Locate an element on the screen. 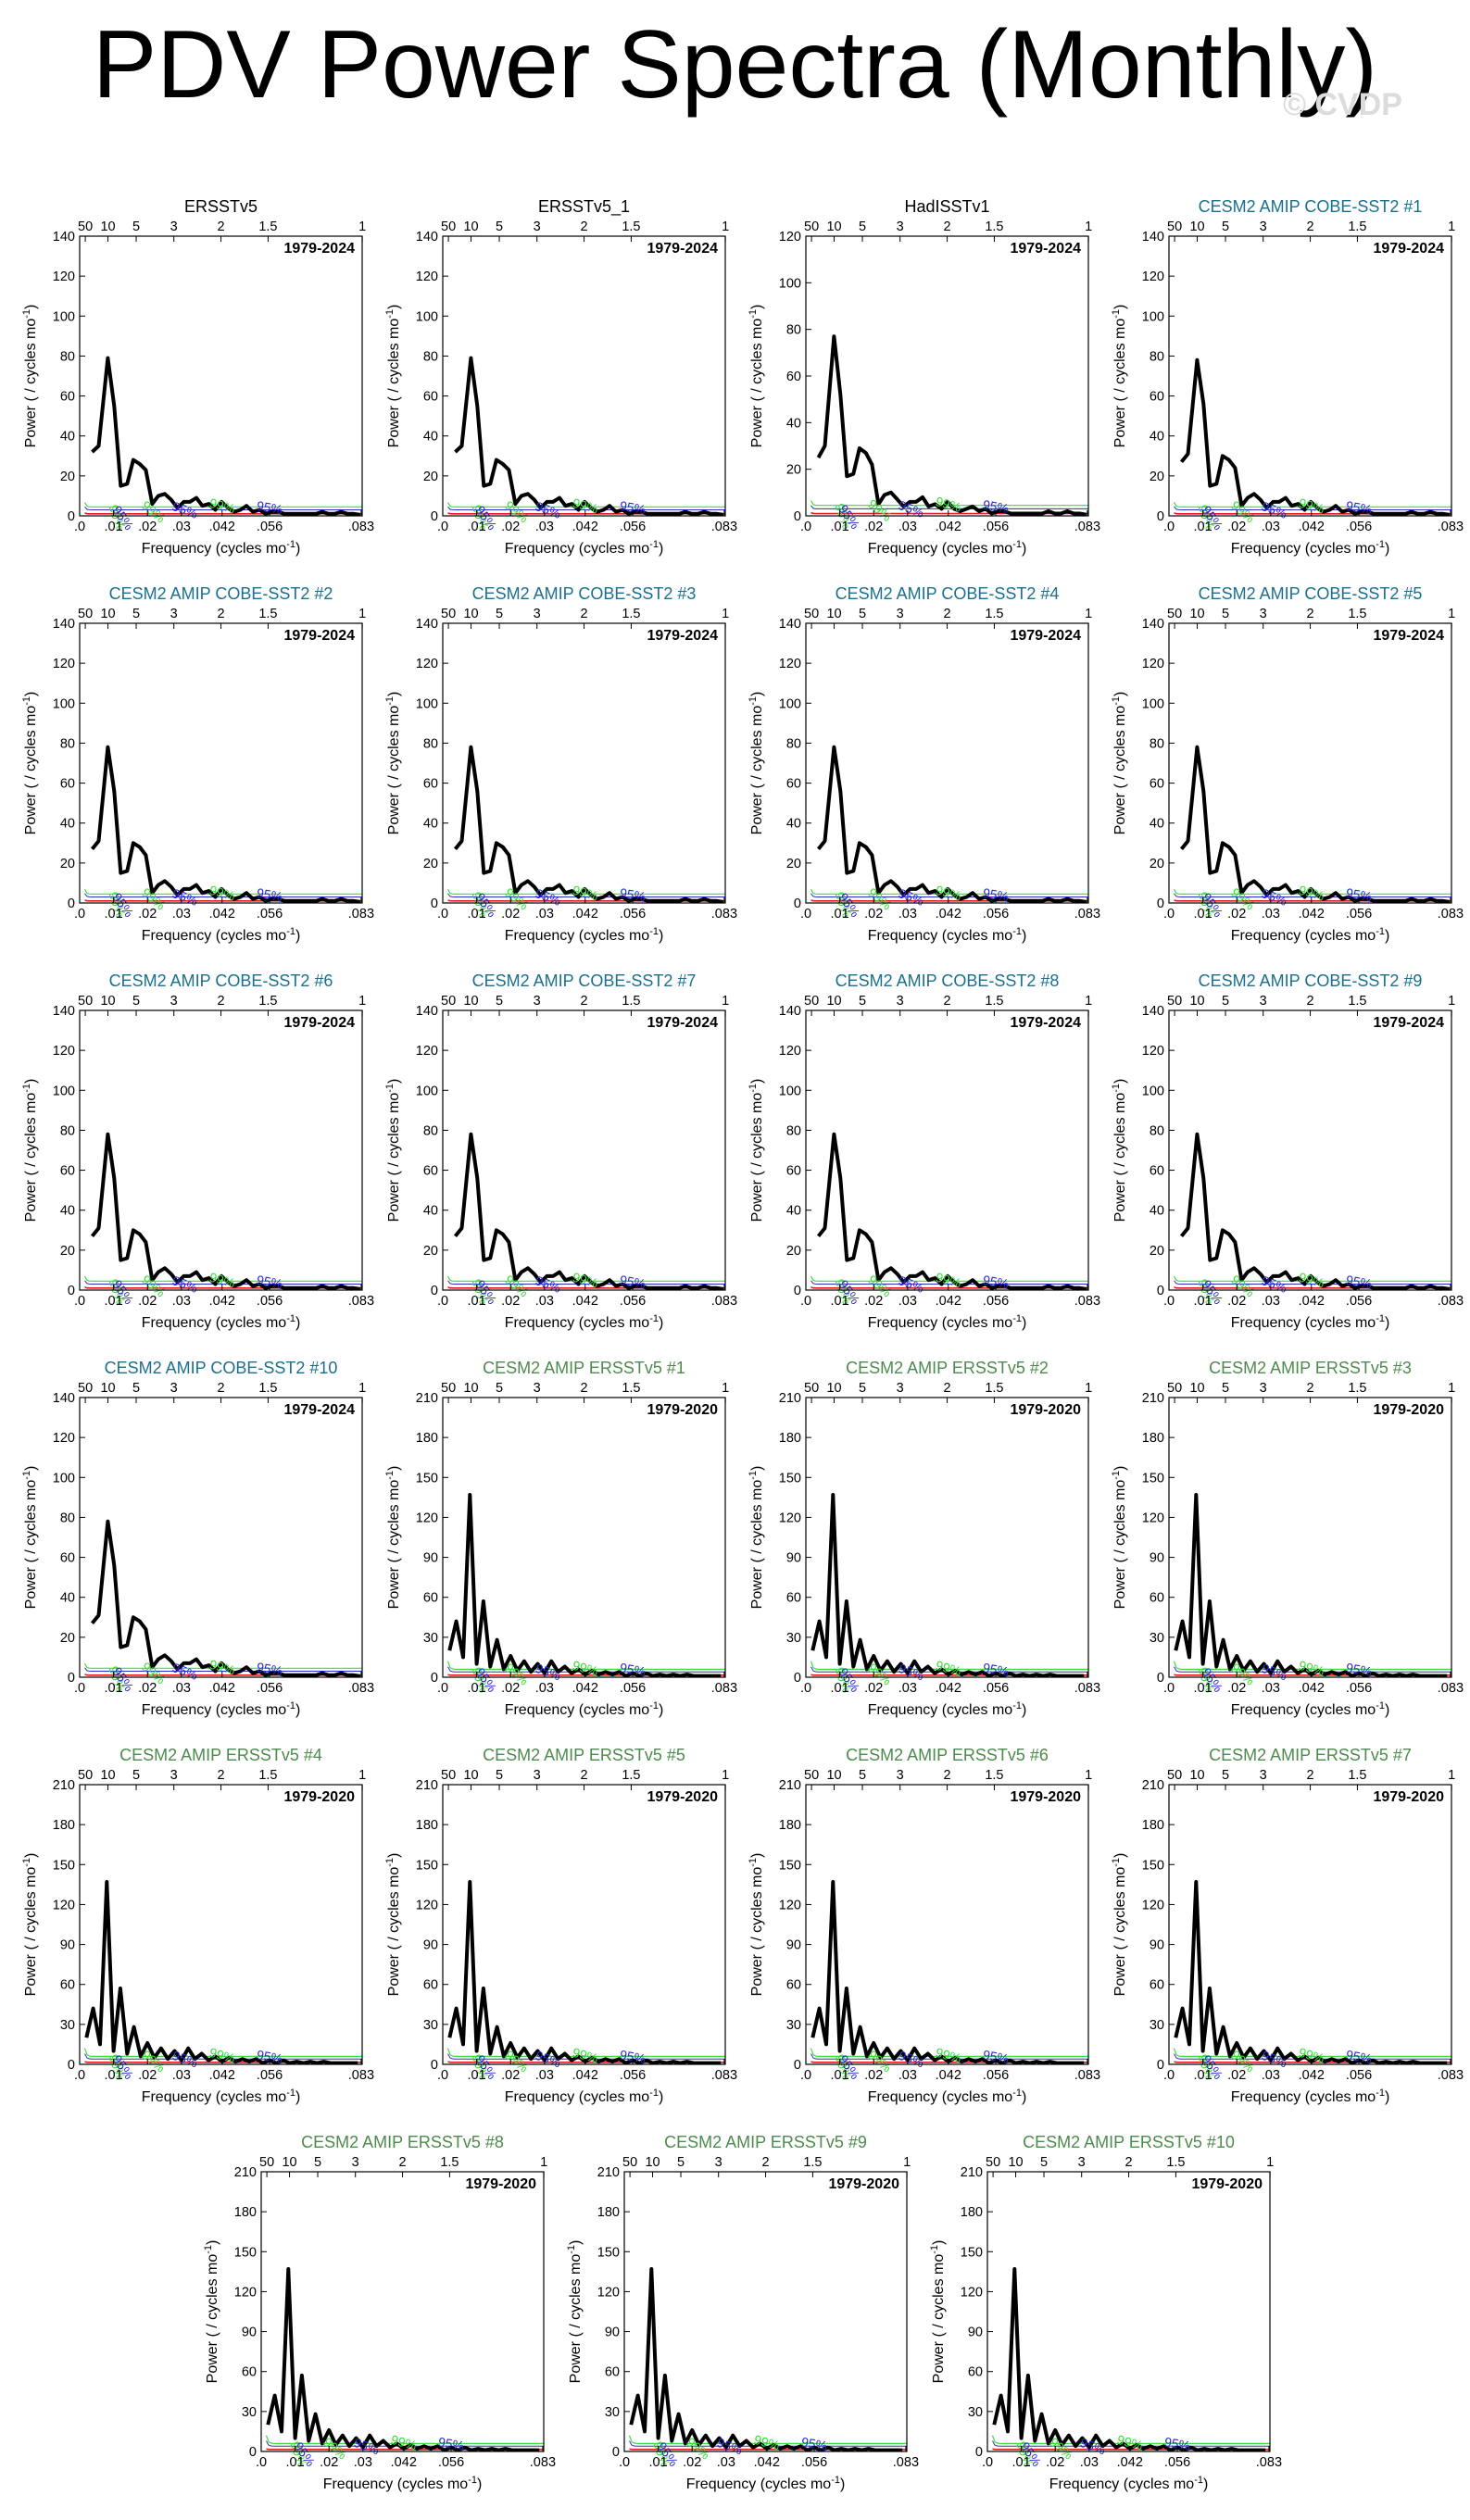 This screenshot has width=1470, height=2520. page-title: PDV Power Spectra (Monthly) is located at coordinates (735, 65).